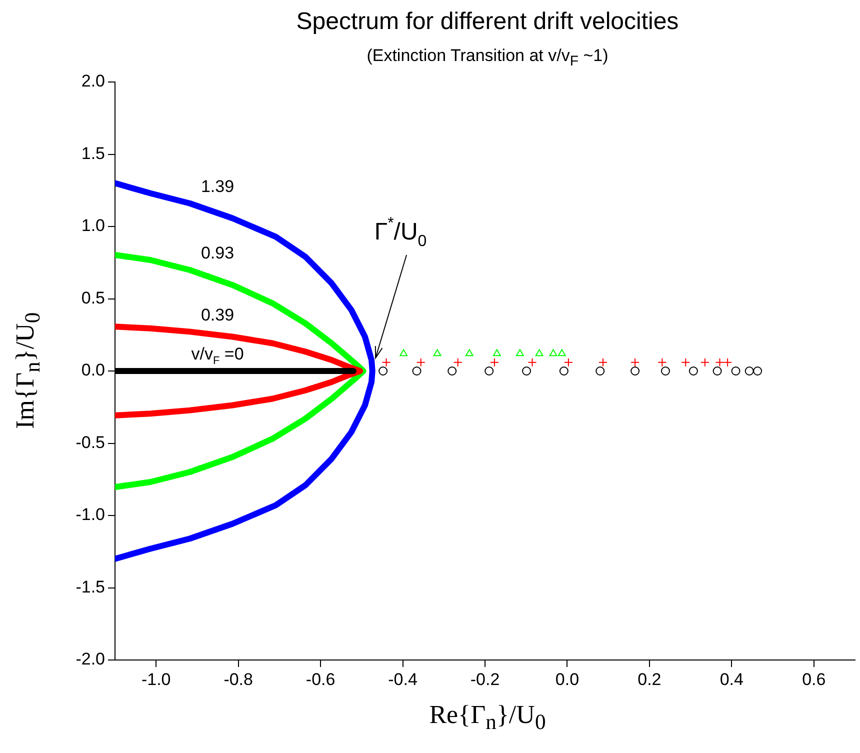 This screenshot has height=753, width=860. Describe the element at coordinates (487, 22) in the screenshot. I see `chart-title: Spectrum for different drift velocities` at that location.